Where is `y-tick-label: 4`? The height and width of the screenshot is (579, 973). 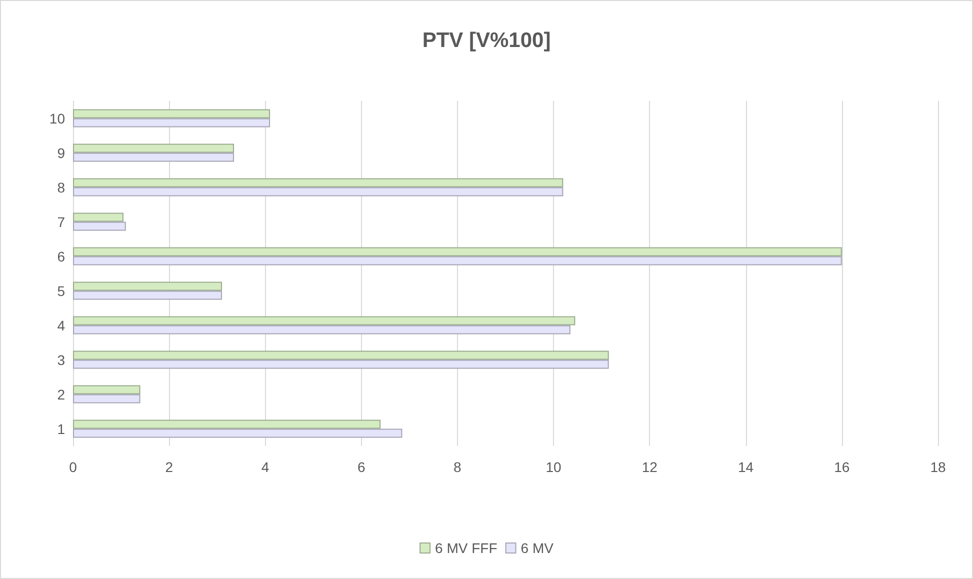 y-tick-label: 4 is located at coordinates (61, 325).